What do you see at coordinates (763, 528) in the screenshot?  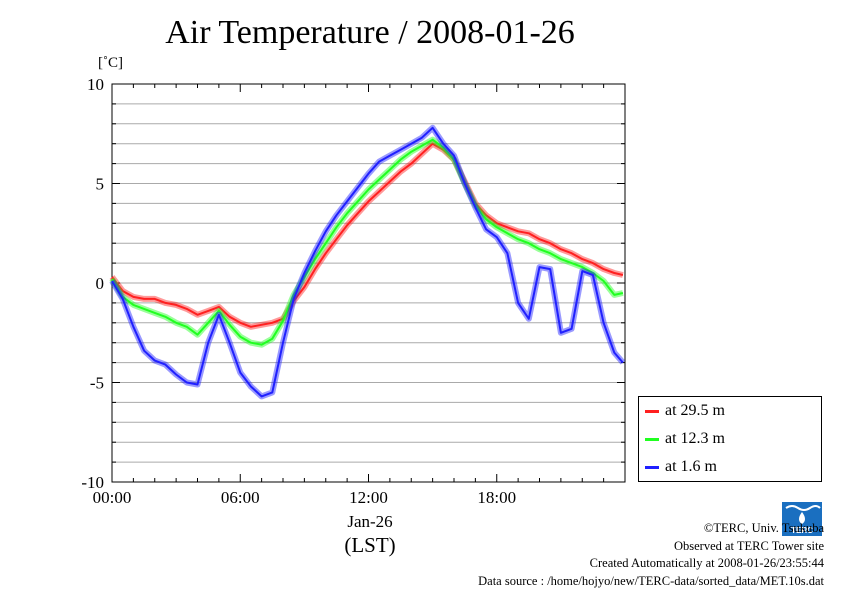 I see `copyright-text: ©TERC, Univ. Tsukuba` at bounding box center [763, 528].